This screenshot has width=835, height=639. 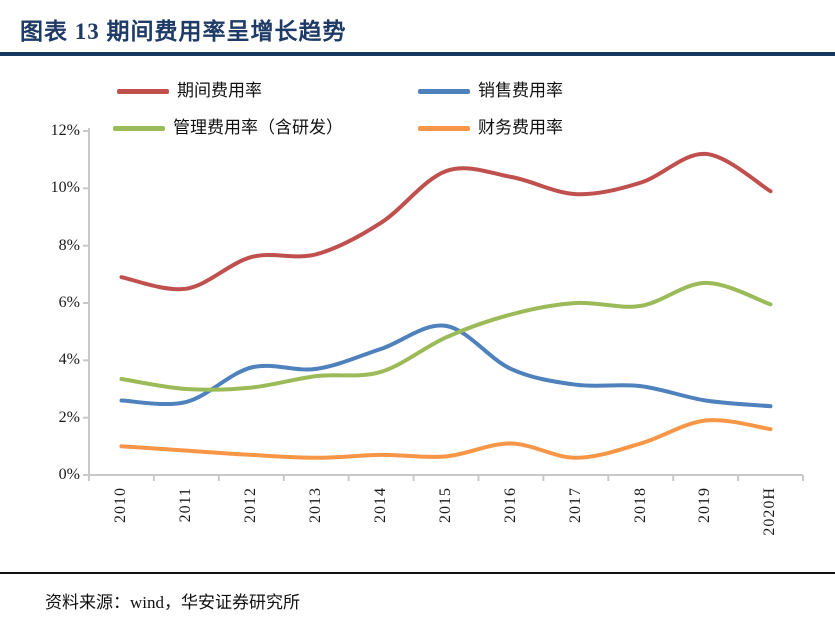 I want to click on legend-item-finance: 财务费用率, so click(x=490, y=128).